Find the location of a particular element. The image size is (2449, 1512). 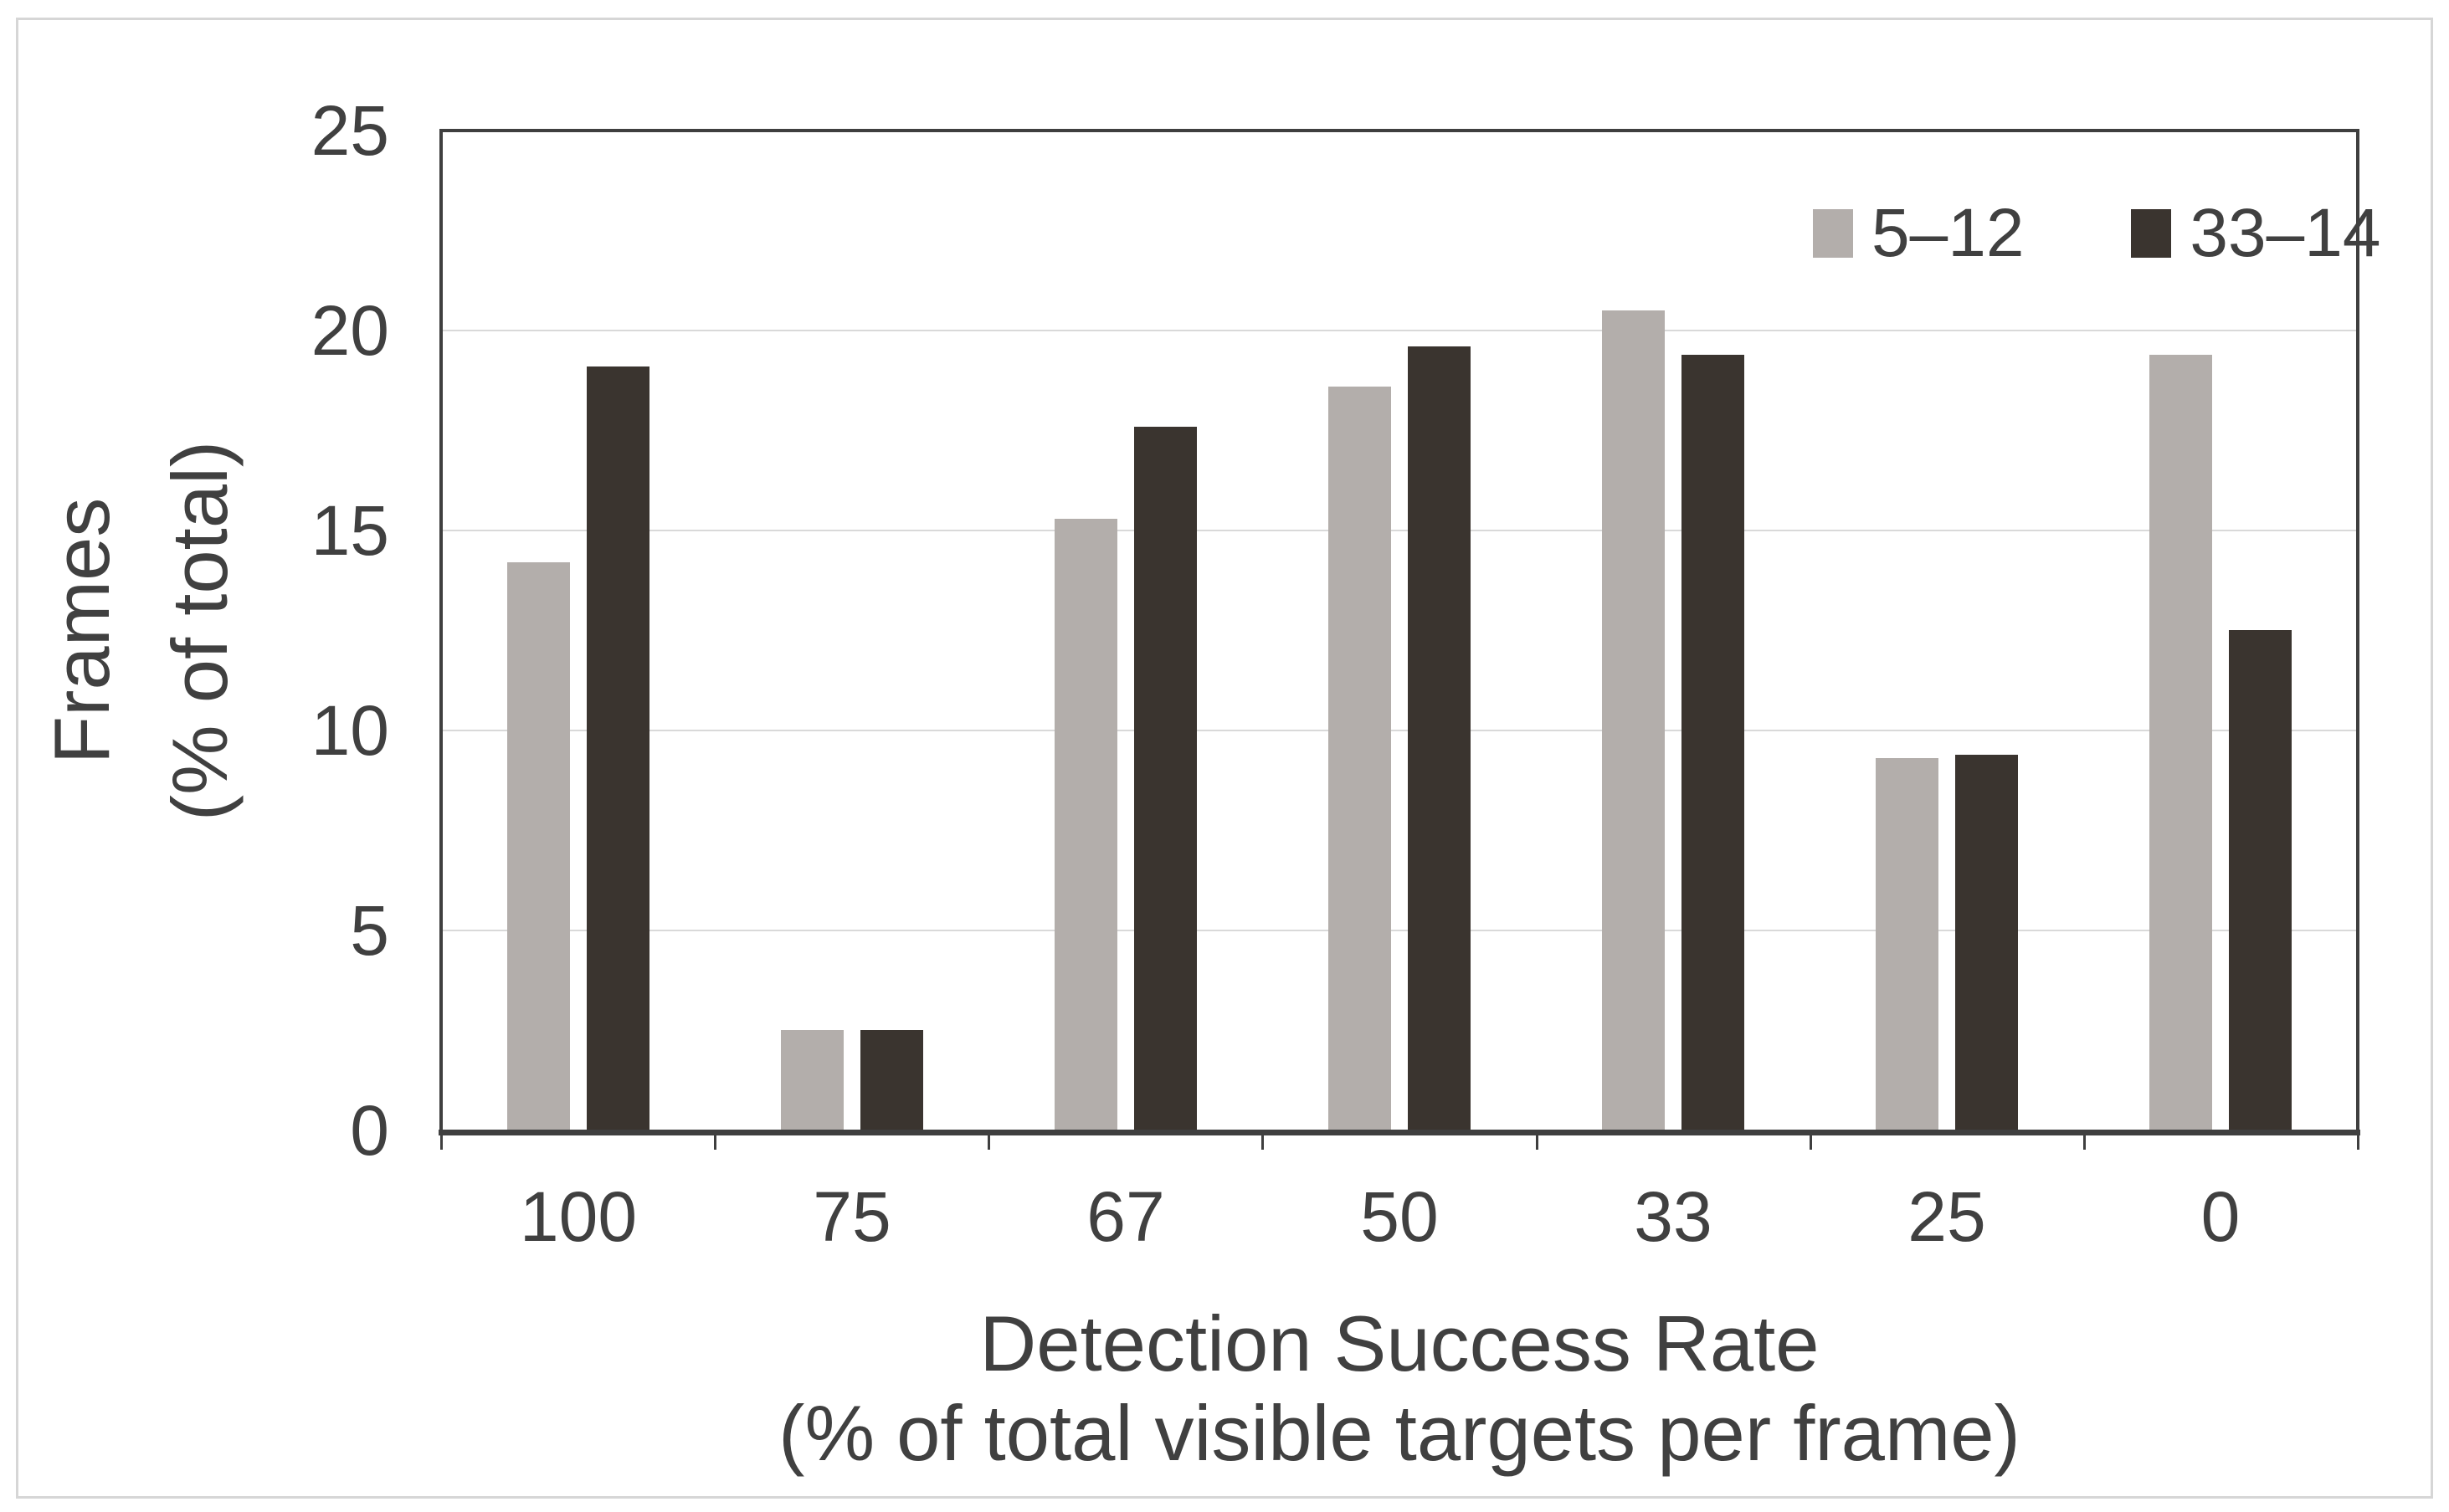

x-tick-label-75: 75 is located at coordinates (852, 1216).